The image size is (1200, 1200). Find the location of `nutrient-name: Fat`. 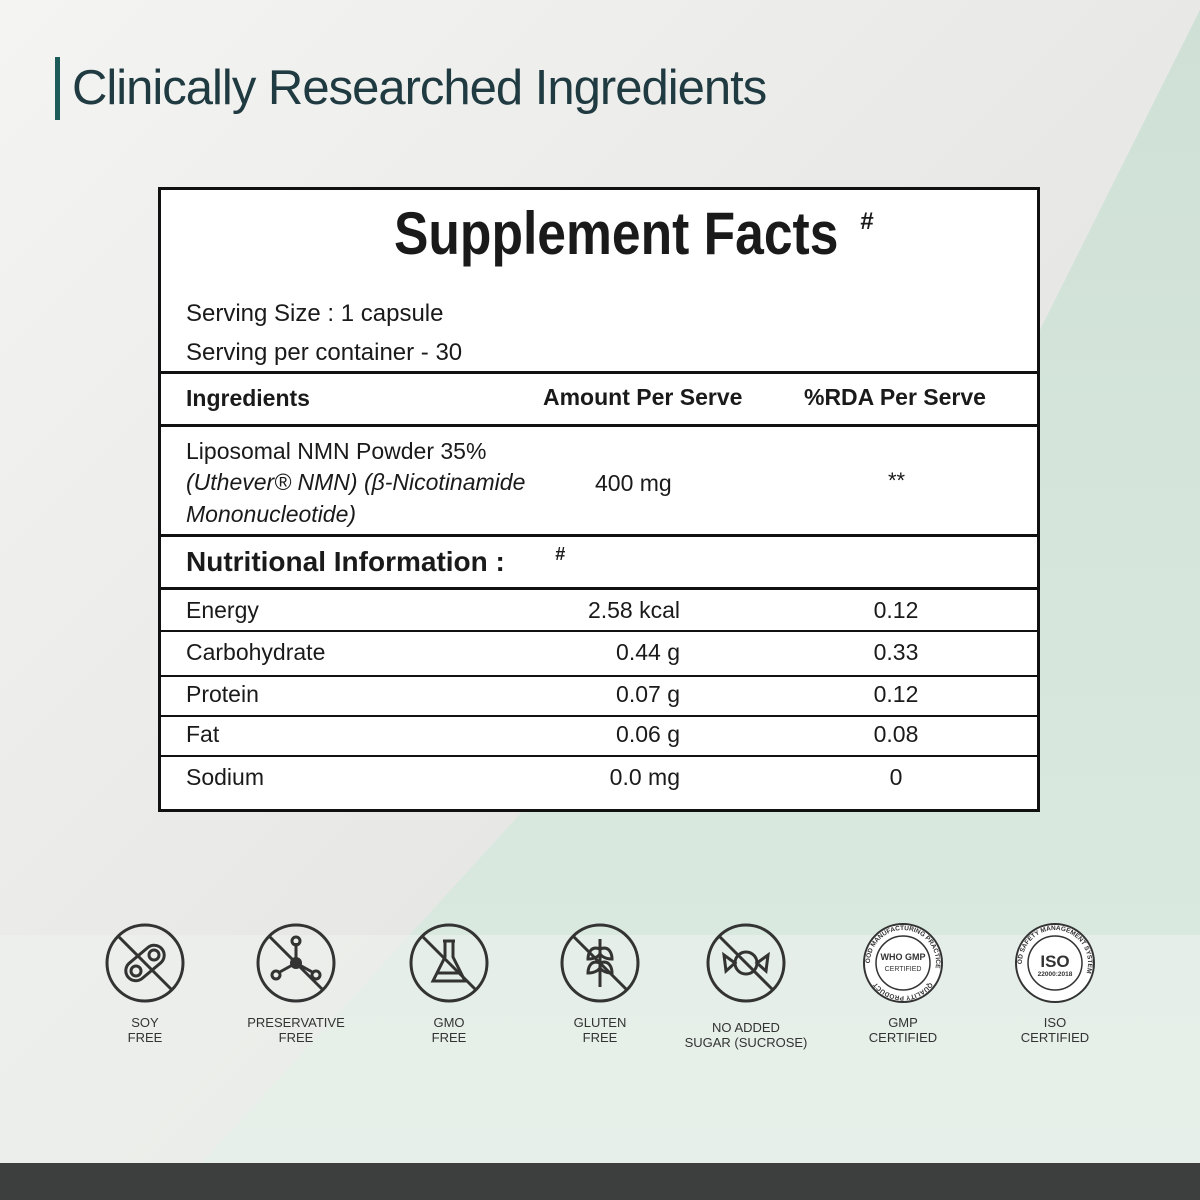

nutrient-name: Fat is located at coordinates (203, 734).